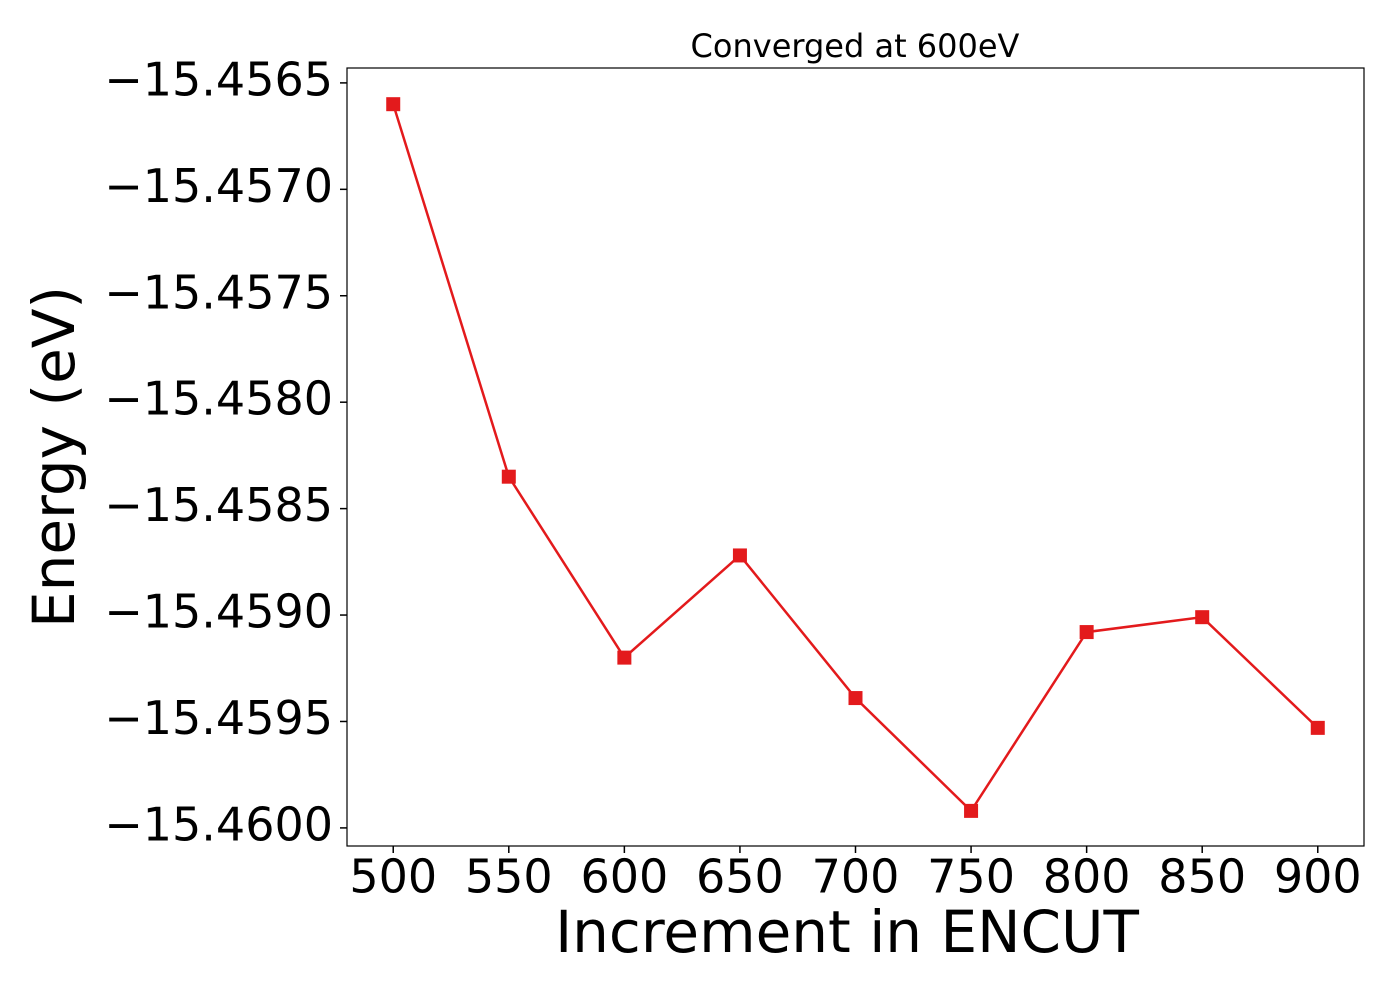  Describe the element at coordinates (218, 718) in the screenshot. I see `y-tick-label: −15.4595` at that location.